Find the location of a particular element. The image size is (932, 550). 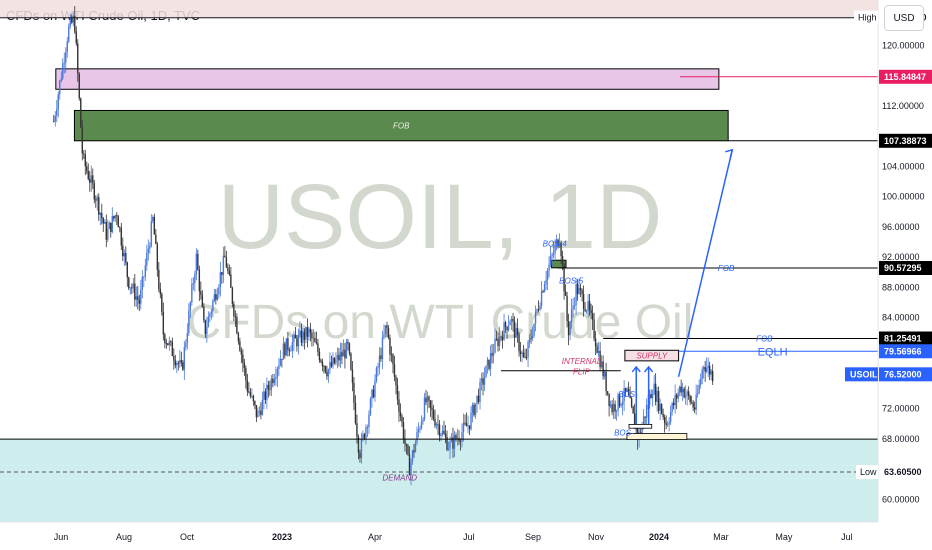

label-115-bg is located at coordinates (905, 76).